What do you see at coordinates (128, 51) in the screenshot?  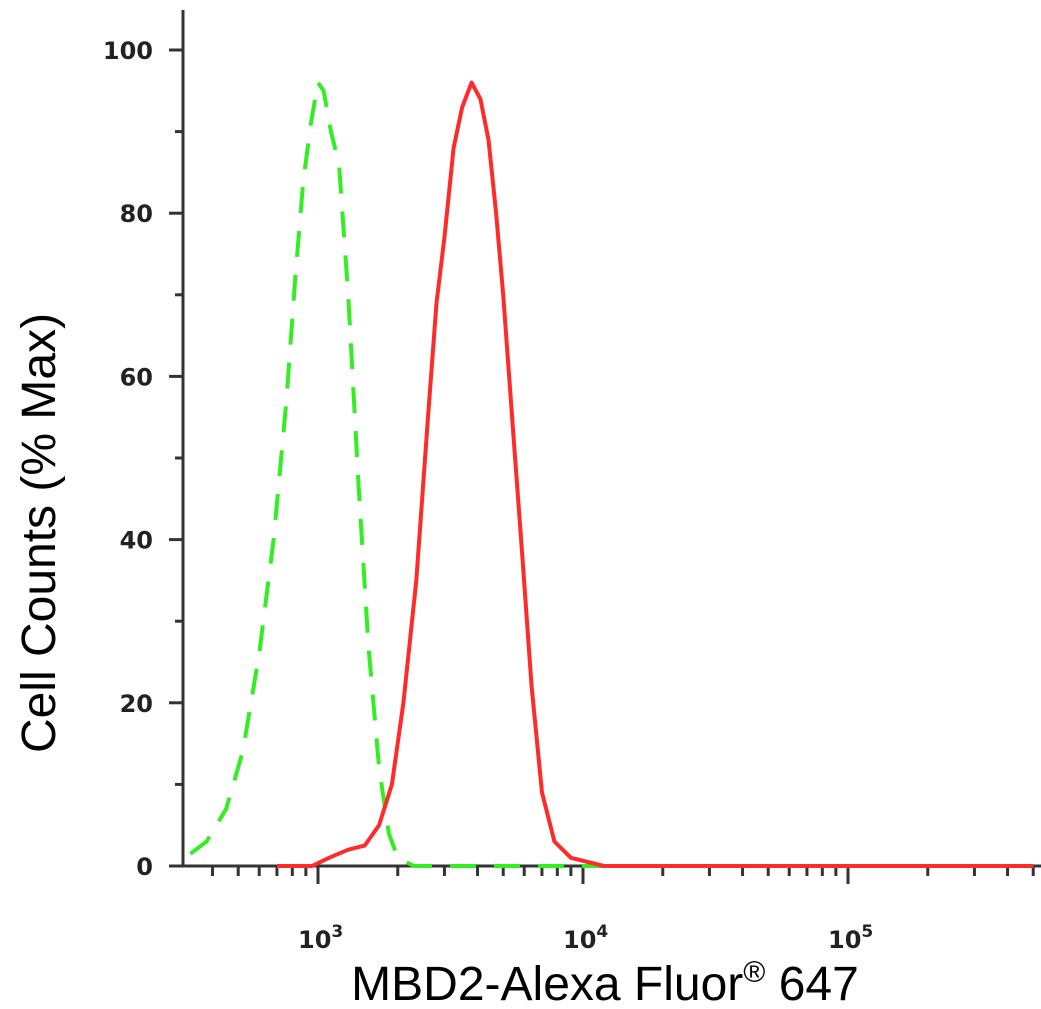 I see `y-tick-label: 100` at bounding box center [128, 51].